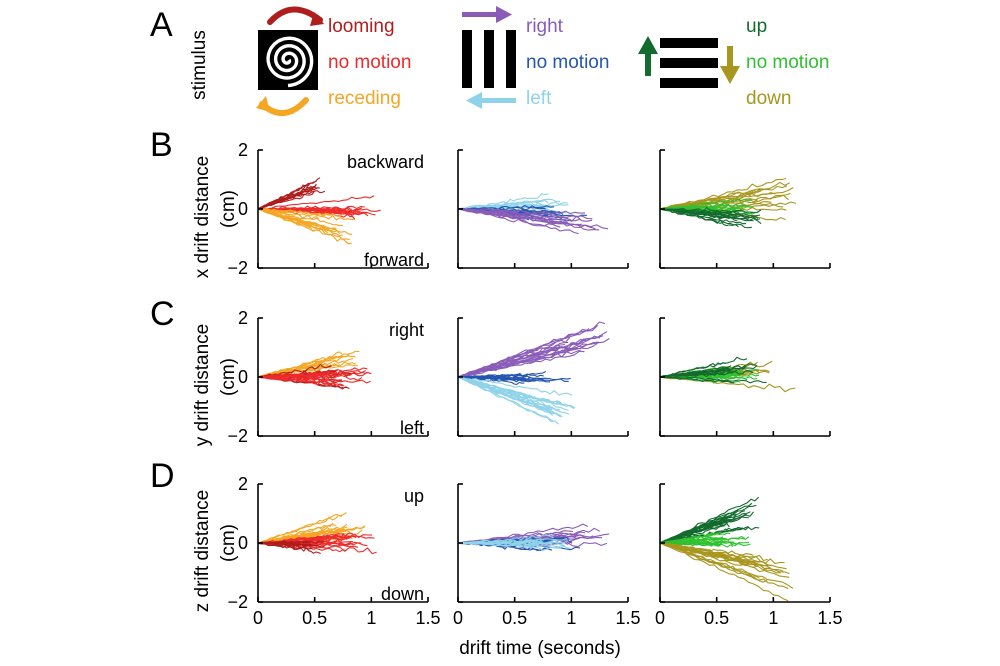 The width and height of the screenshot is (1000, 666). Describe the element at coordinates (369, 62) in the screenshot. I see `legend-item-0-1: no motion` at that location.